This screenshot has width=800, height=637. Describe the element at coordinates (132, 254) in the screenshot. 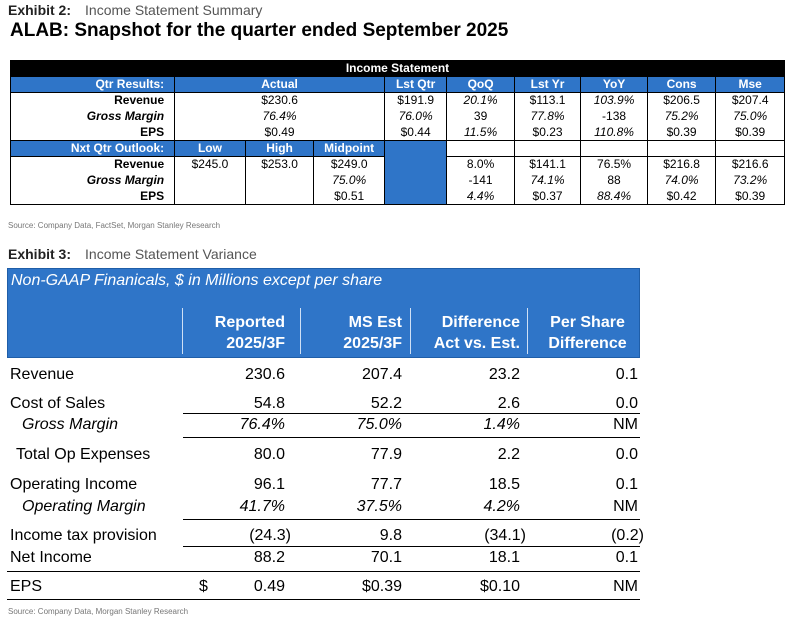

I see `exhibit-3-label: Exhibit 3: Income Statement Variance` at that location.